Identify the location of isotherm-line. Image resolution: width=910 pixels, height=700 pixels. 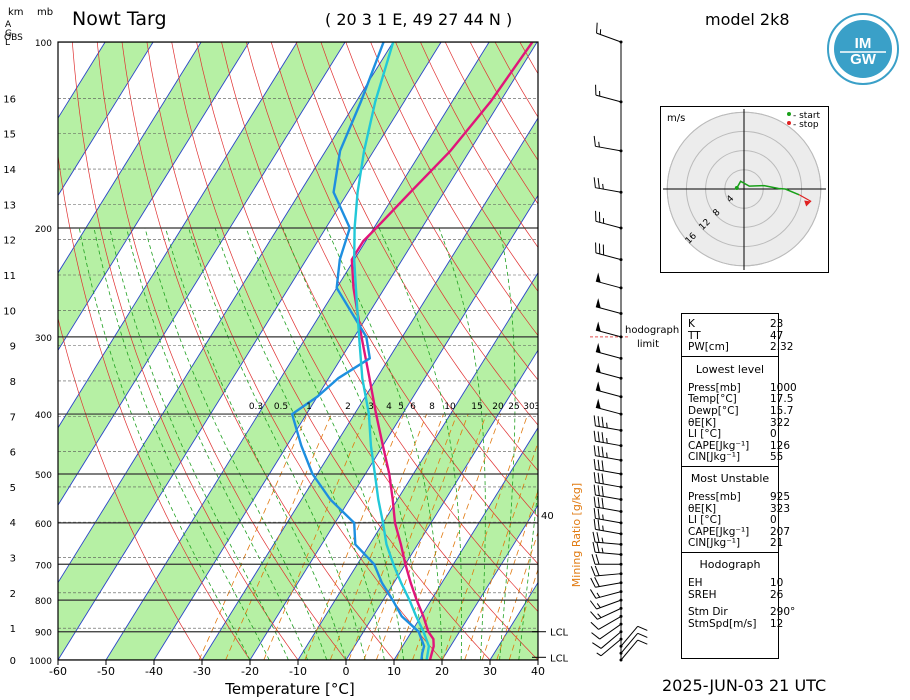
(154, 197).